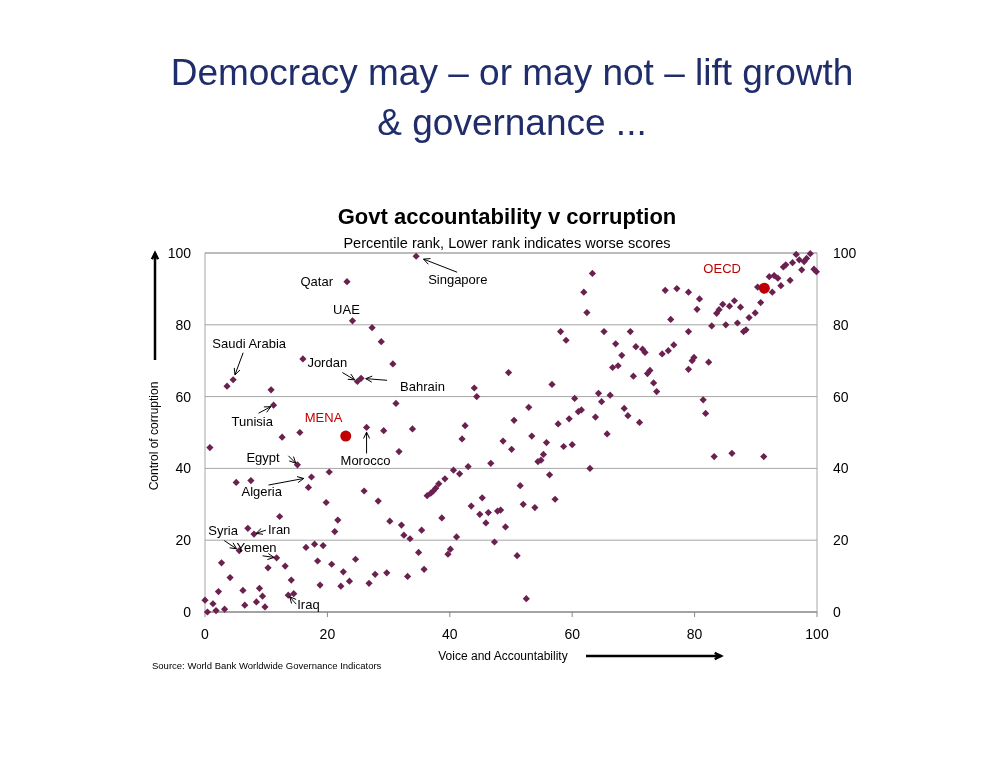 Image resolution: width=1004 pixels, height=757 pixels. Describe the element at coordinates (722, 269) in the screenshot. I see `series-label: OECD` at that location.